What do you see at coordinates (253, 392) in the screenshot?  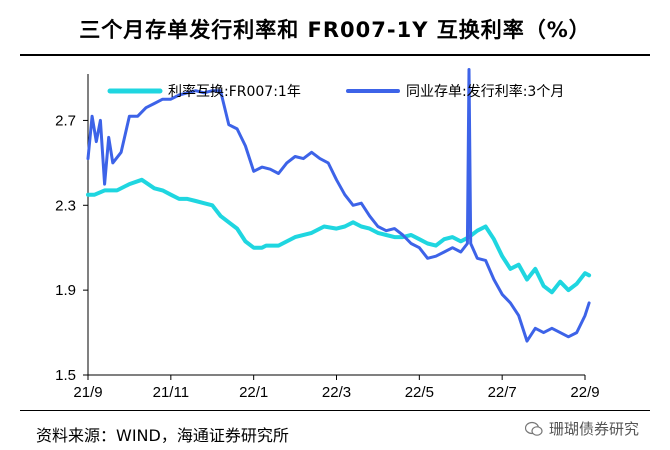 I see `x-tick-label: 22/1` at bounding box center [253, 392].